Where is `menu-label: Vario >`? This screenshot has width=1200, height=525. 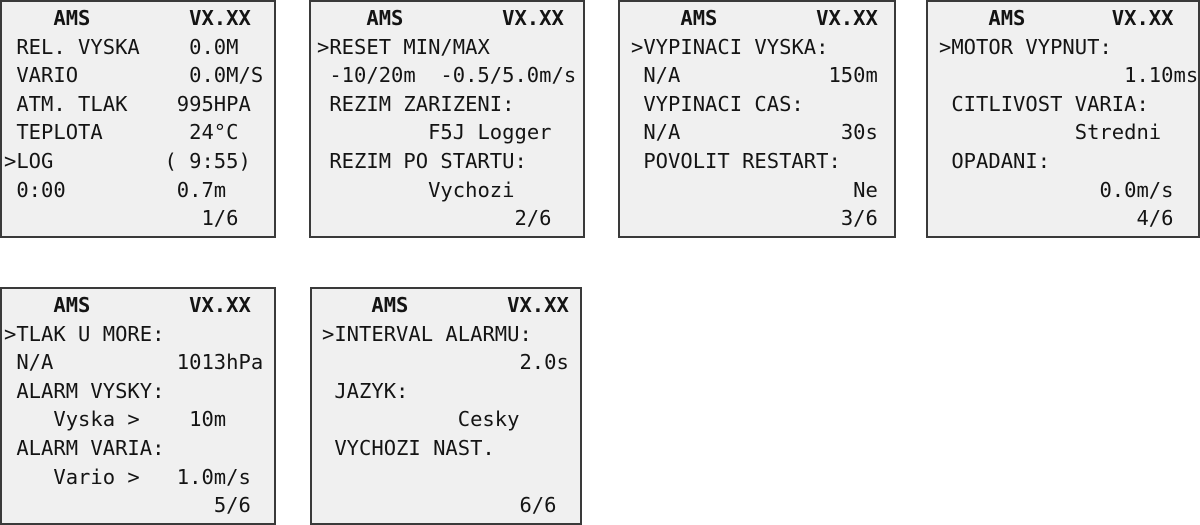 menu-label: Vario > is located at coordinates (96, 477).